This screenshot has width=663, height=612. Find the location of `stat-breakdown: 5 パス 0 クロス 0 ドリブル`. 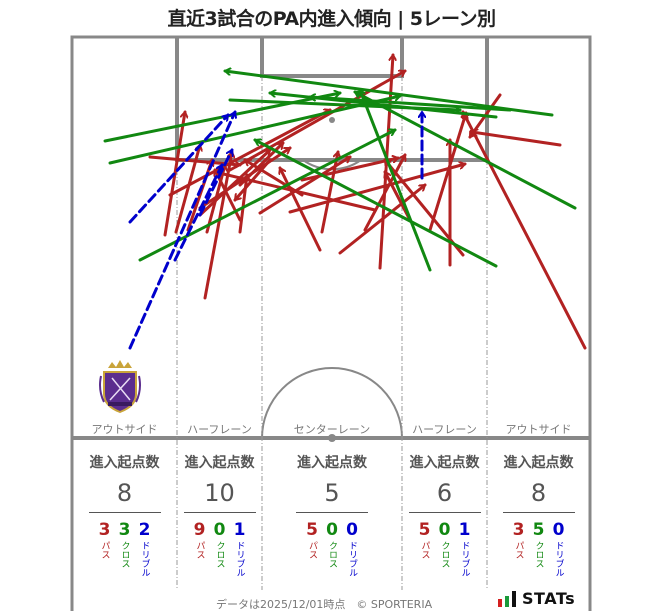

stat-breakdown: 5 パス 0 クロス 0 ドリブル is located at coordinates (332, 549).